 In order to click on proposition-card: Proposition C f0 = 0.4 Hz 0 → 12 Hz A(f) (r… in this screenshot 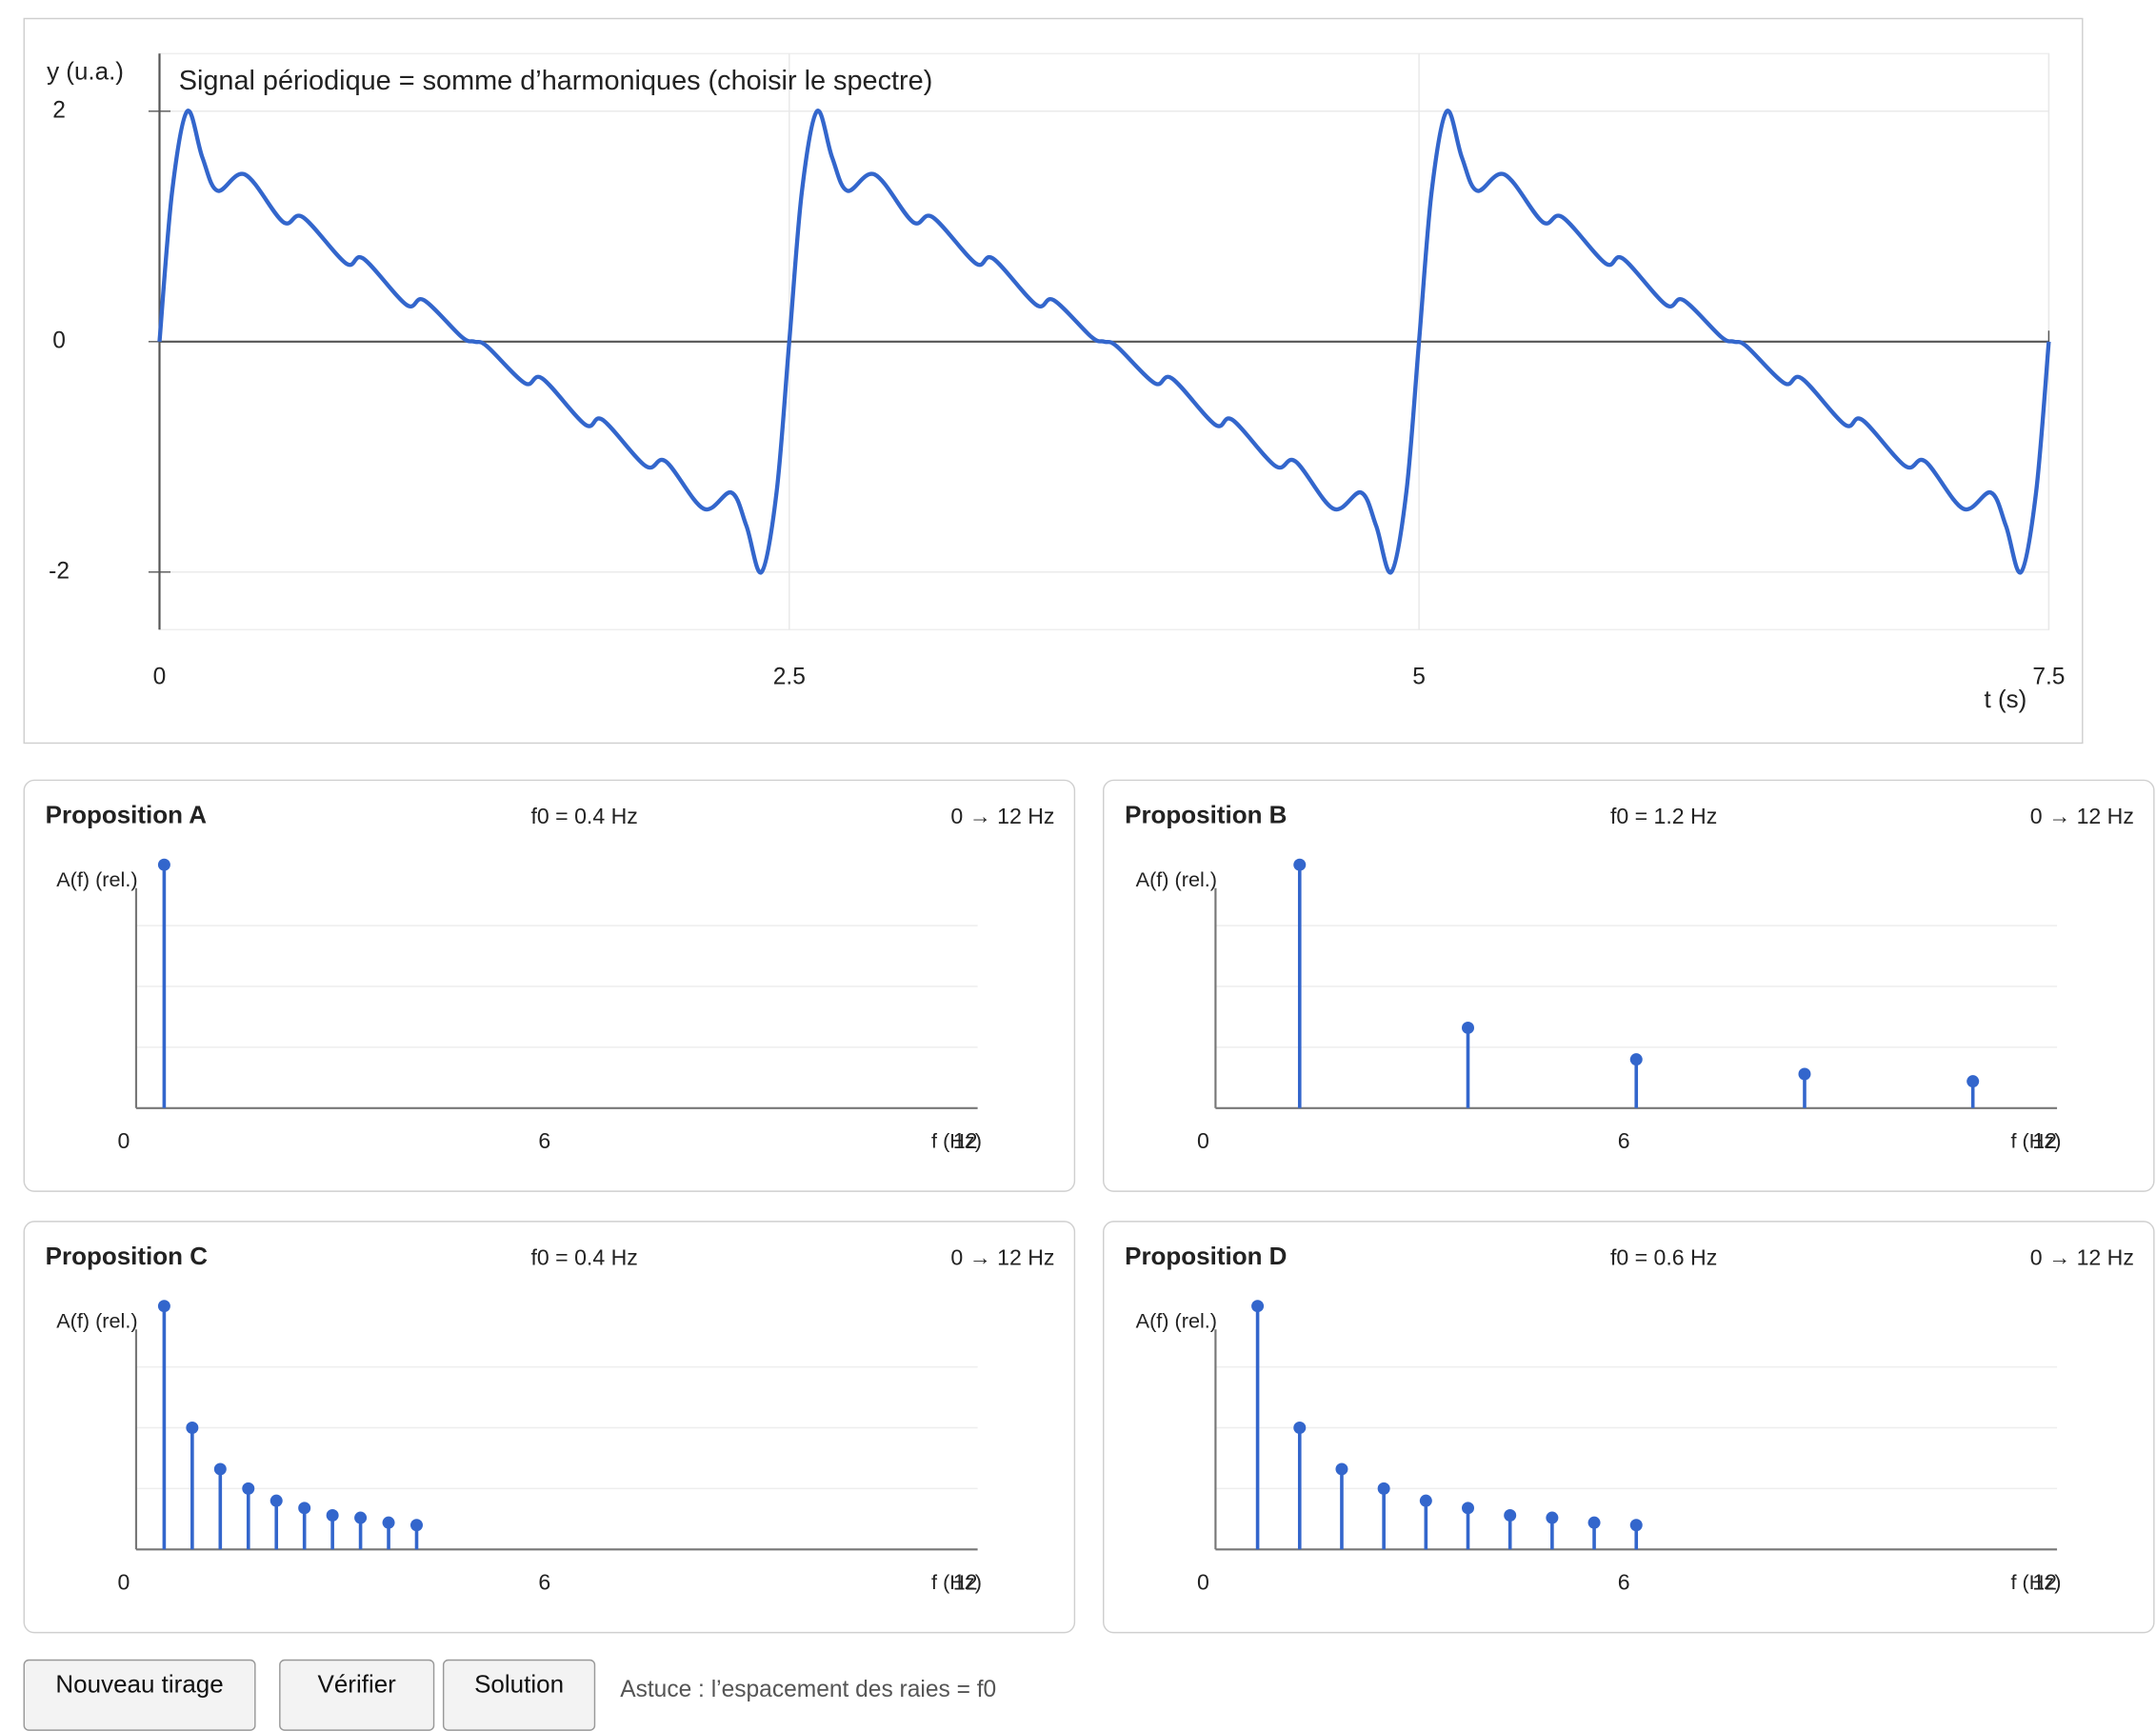, I will do `click(549, 1427)`.